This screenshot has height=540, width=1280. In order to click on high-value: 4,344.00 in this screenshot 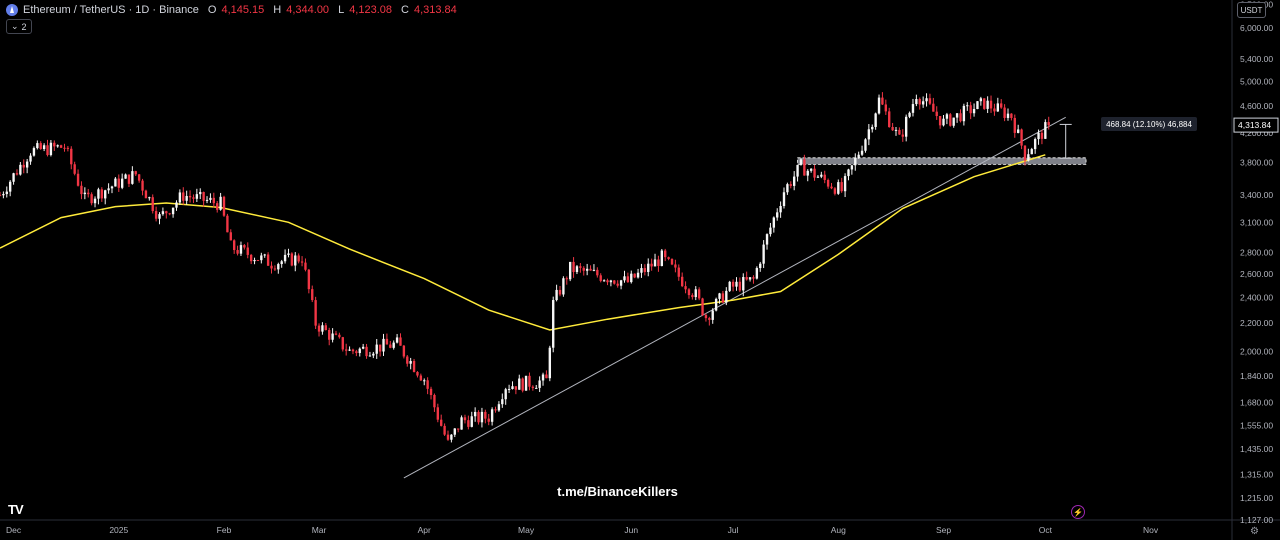, I will do `click(308, 10)`.